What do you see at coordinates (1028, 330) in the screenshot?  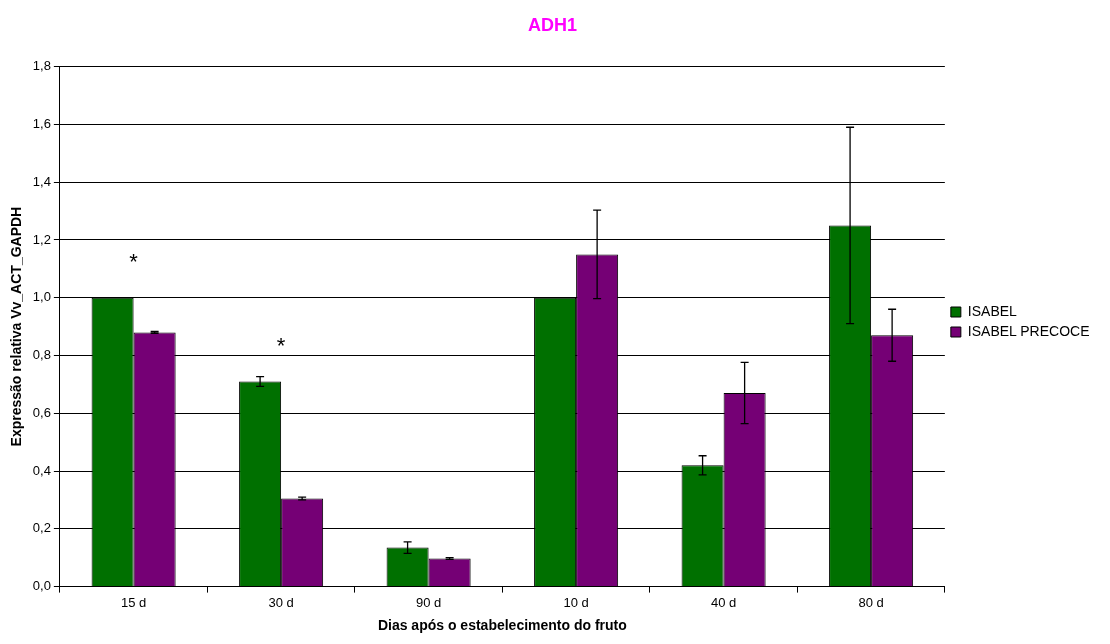 I see `legend-label: ISABEL PRECOCE` at bounding box center [1028, 330].